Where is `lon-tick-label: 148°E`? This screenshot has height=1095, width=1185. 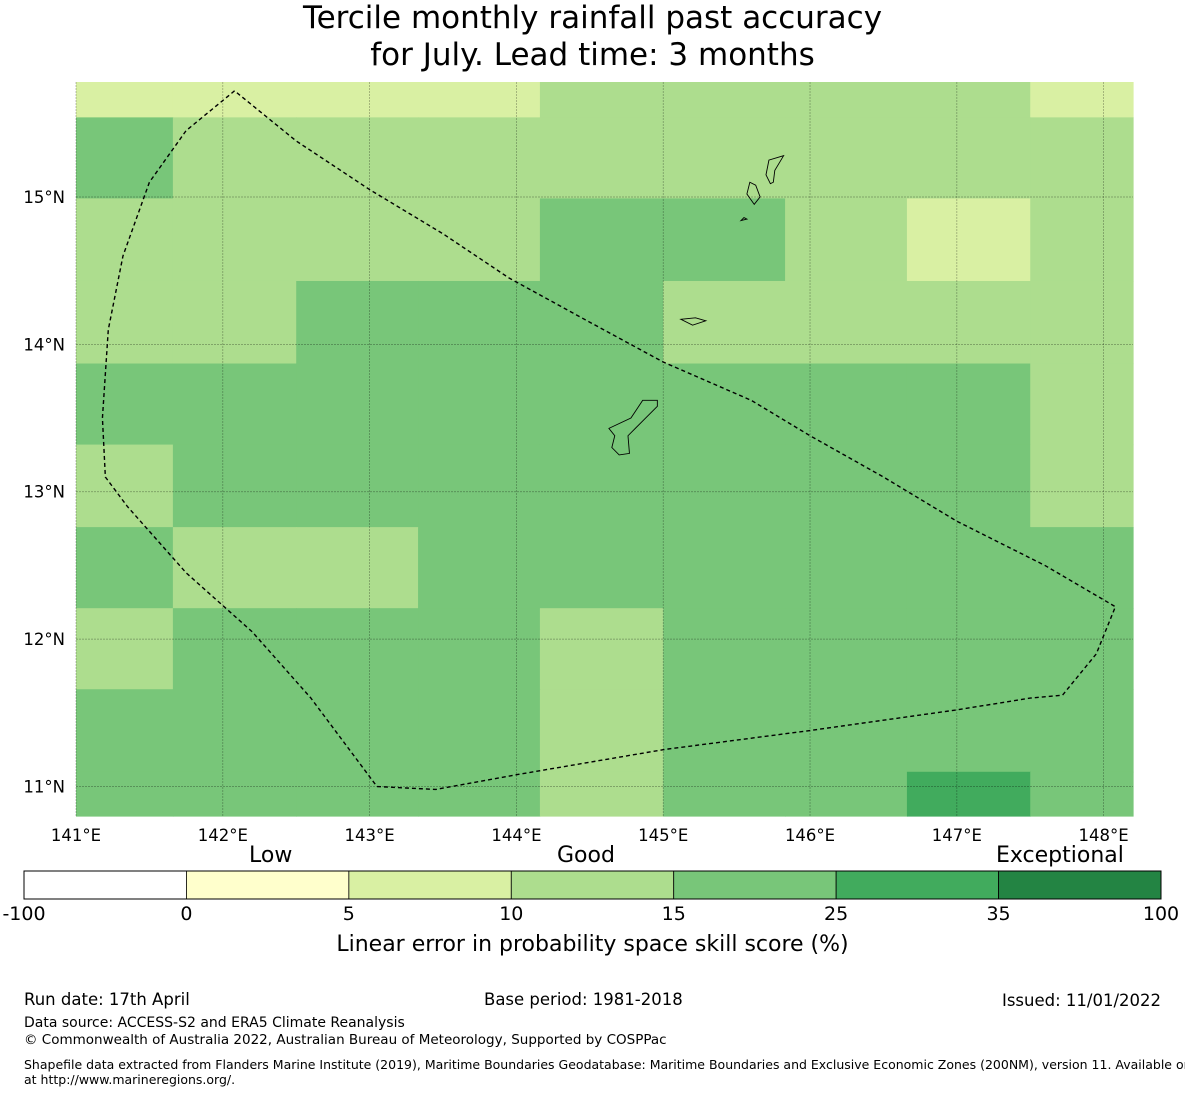
lon-tick-label: 148°E is located at coordinates (1104, 835).